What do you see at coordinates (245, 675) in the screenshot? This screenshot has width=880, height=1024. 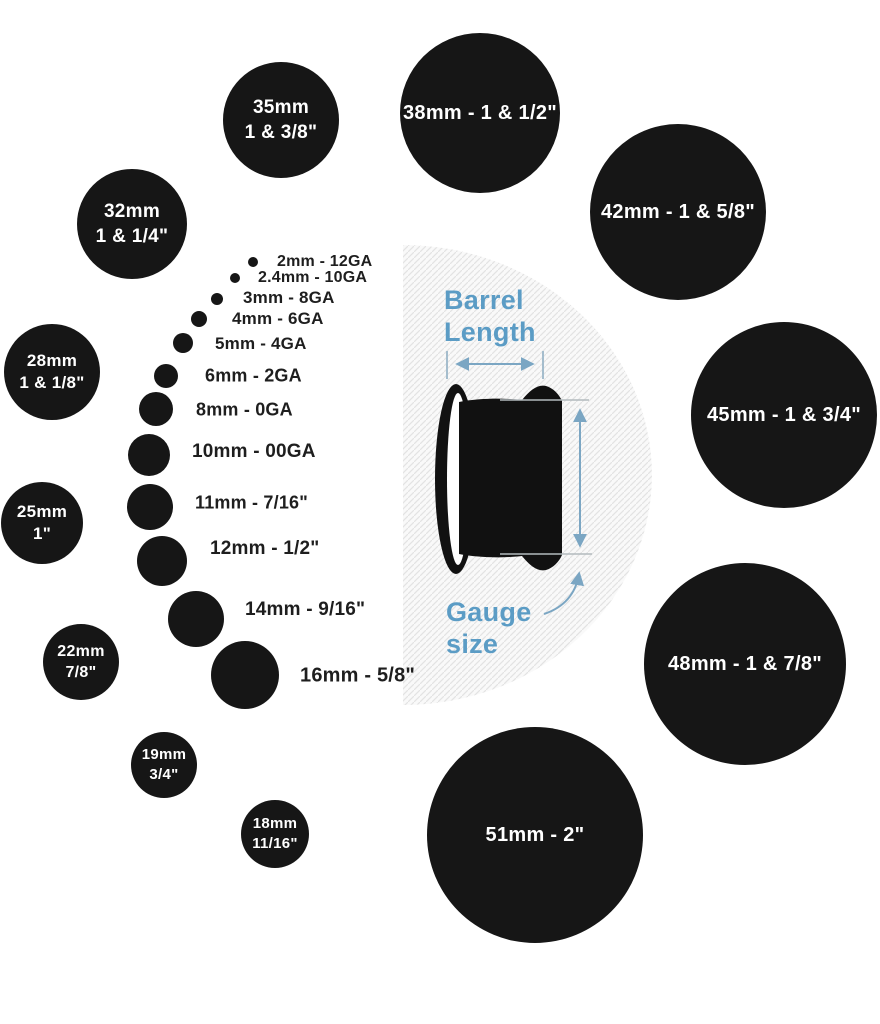 I see `gauge-dot-16mm` at bounding box center [245, 675].